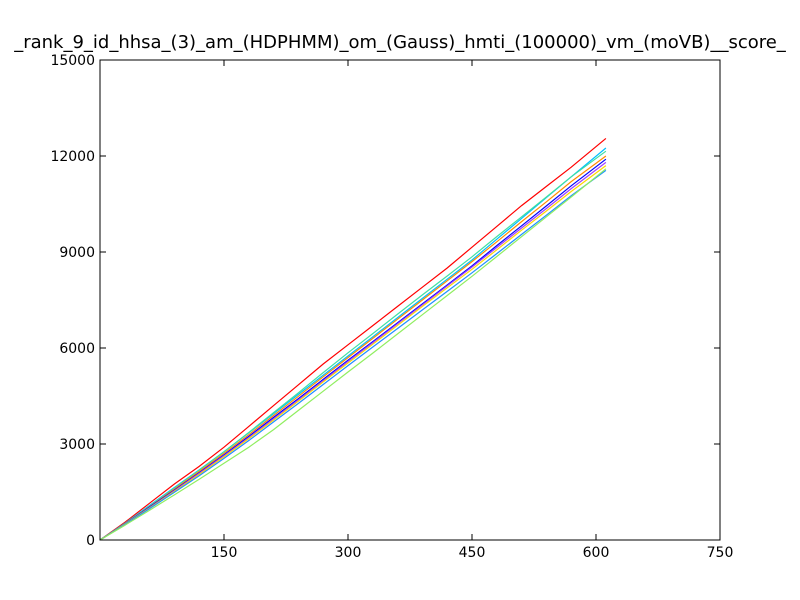 The image size is (800, 600). I want to click on y-tick-label-0: 0, so click(90, 541).